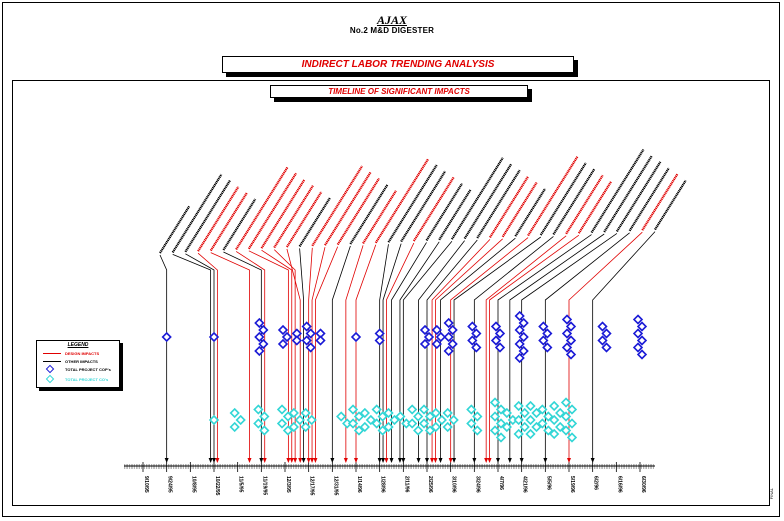  What do you see at coordinates (391, 20) in the screenshot?
I see `company-name: AJAX` at bounding box center [391, 20].